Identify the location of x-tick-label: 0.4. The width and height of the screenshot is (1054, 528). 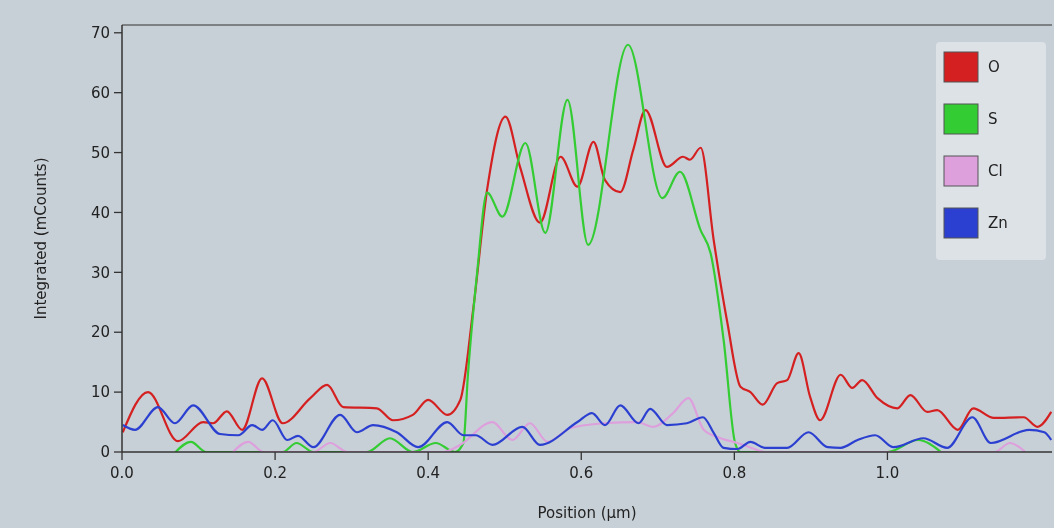
(428, 473).